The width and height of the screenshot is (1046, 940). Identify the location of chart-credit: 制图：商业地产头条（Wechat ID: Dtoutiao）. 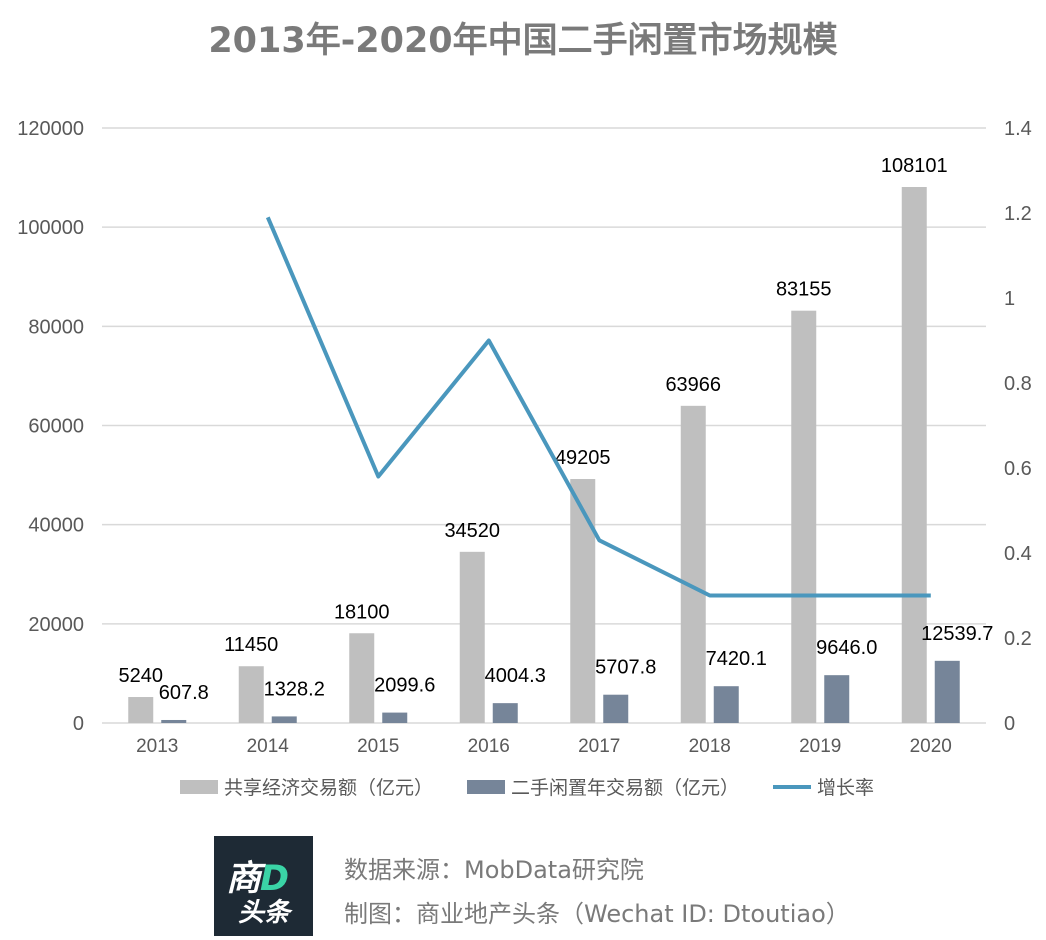
(597, 914).